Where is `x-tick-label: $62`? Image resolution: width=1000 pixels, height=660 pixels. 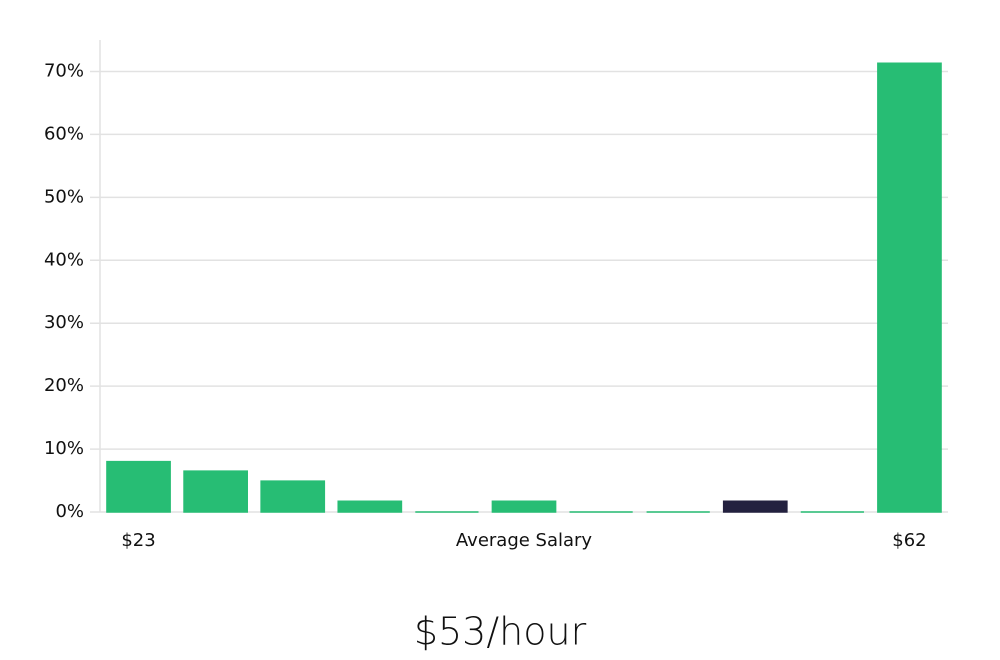
x-tick-label: $62 is located at coordinates (909, 540).